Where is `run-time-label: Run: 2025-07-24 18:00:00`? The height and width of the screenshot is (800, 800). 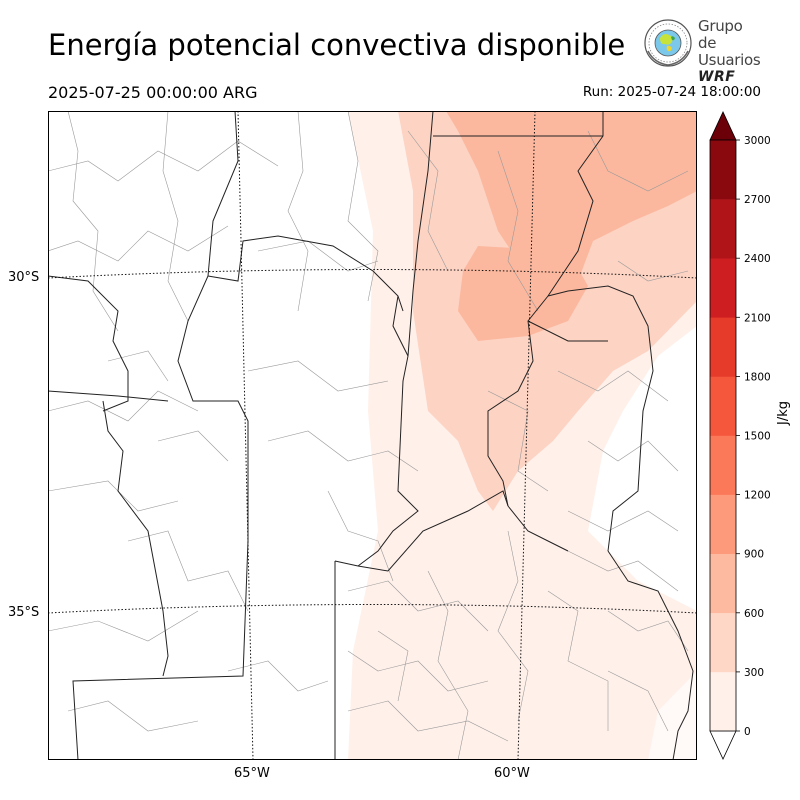 run-time-label: Run: 2025-07-24 18:00:00 is located at coordinates (671, 92).